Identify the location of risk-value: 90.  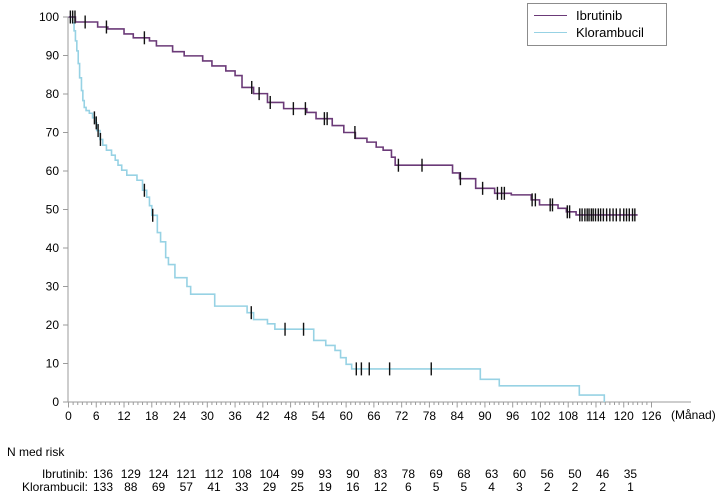
(353, 474).